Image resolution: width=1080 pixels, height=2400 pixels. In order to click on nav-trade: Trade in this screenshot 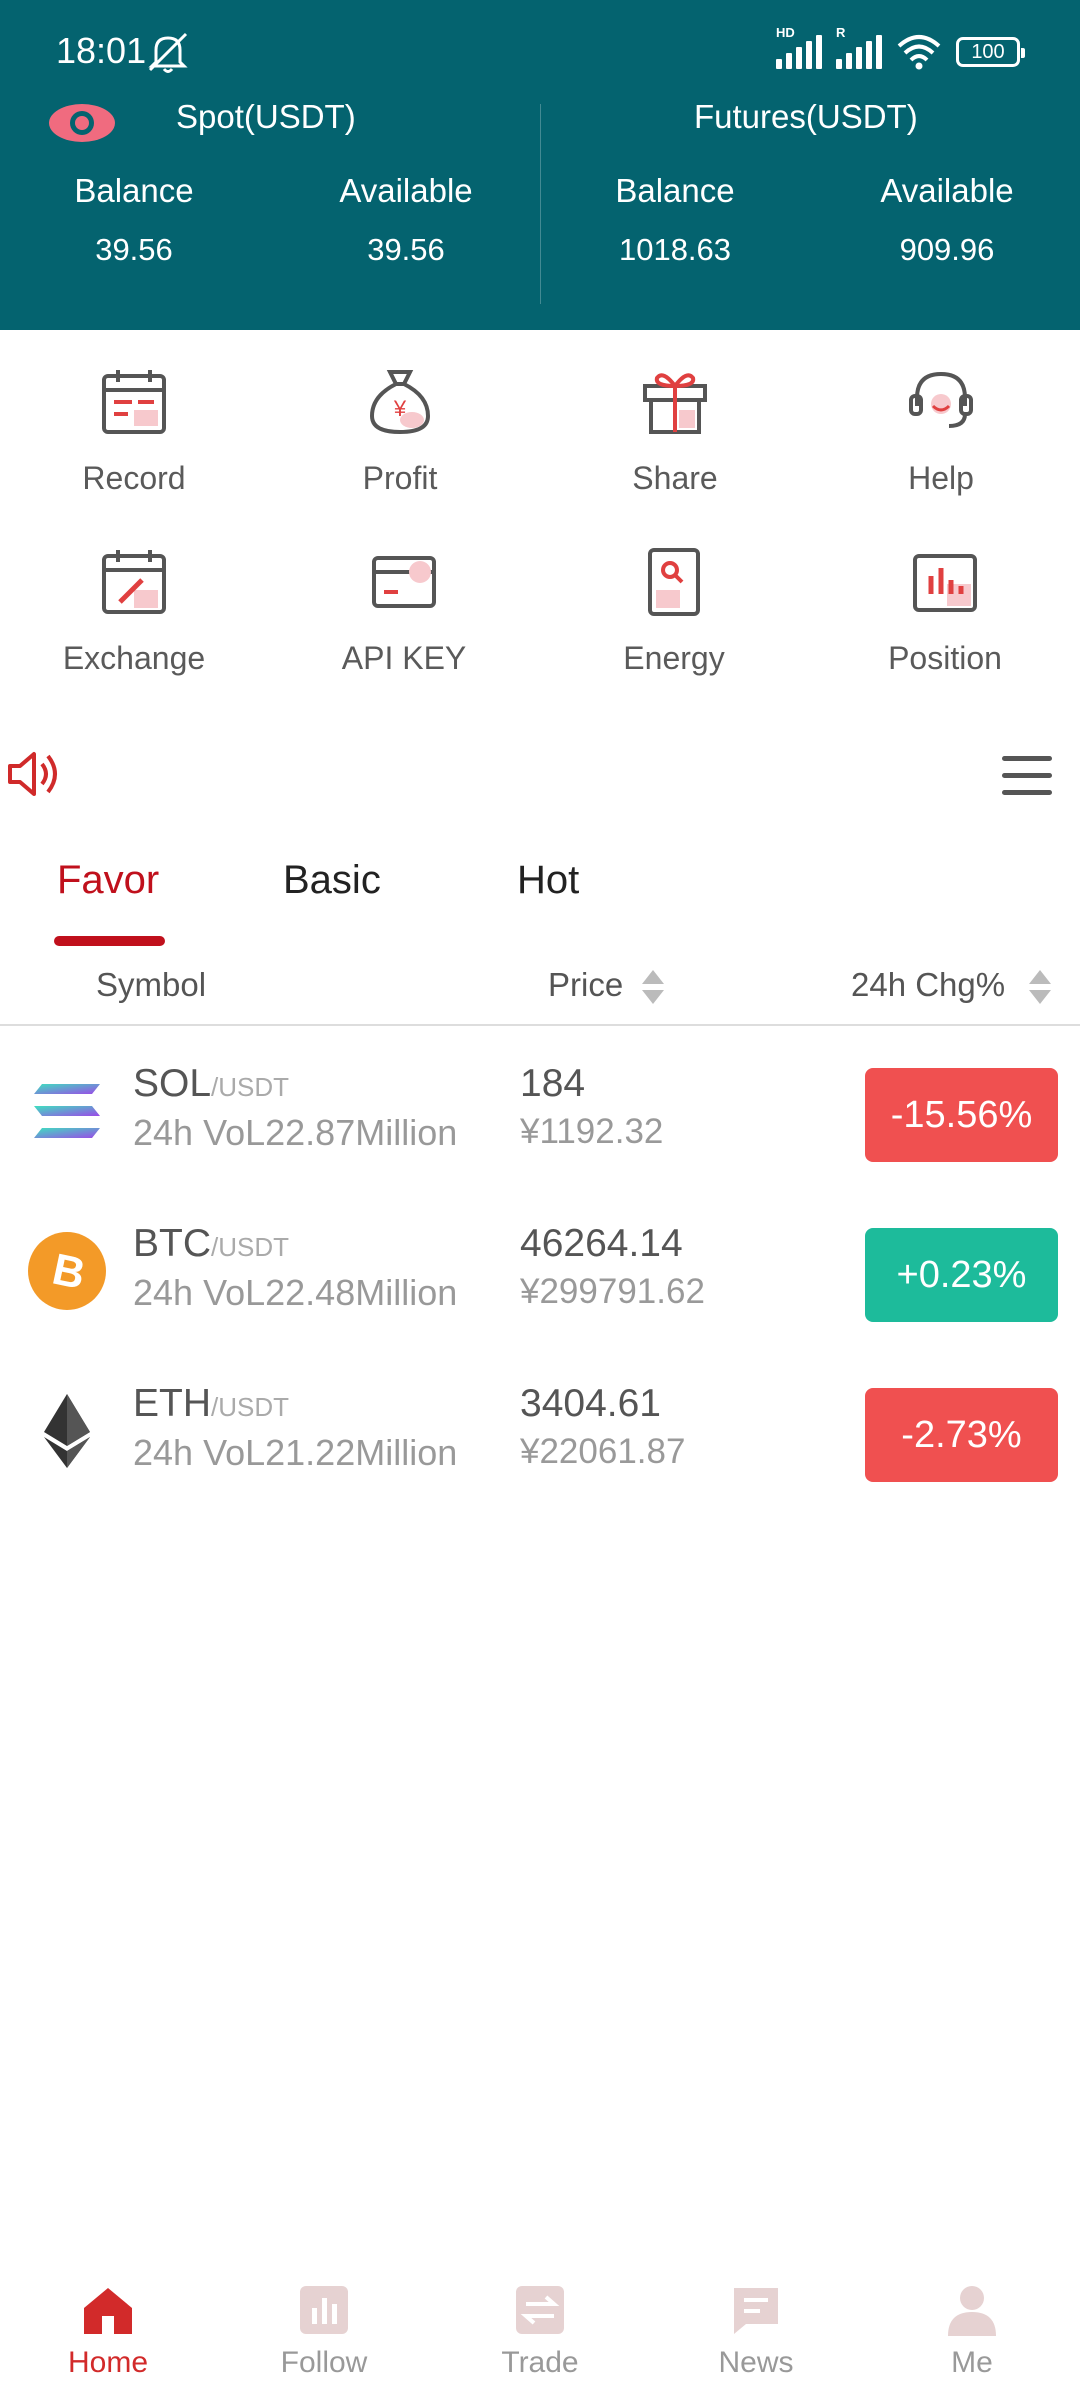, I will do `click(540, 2320)`.